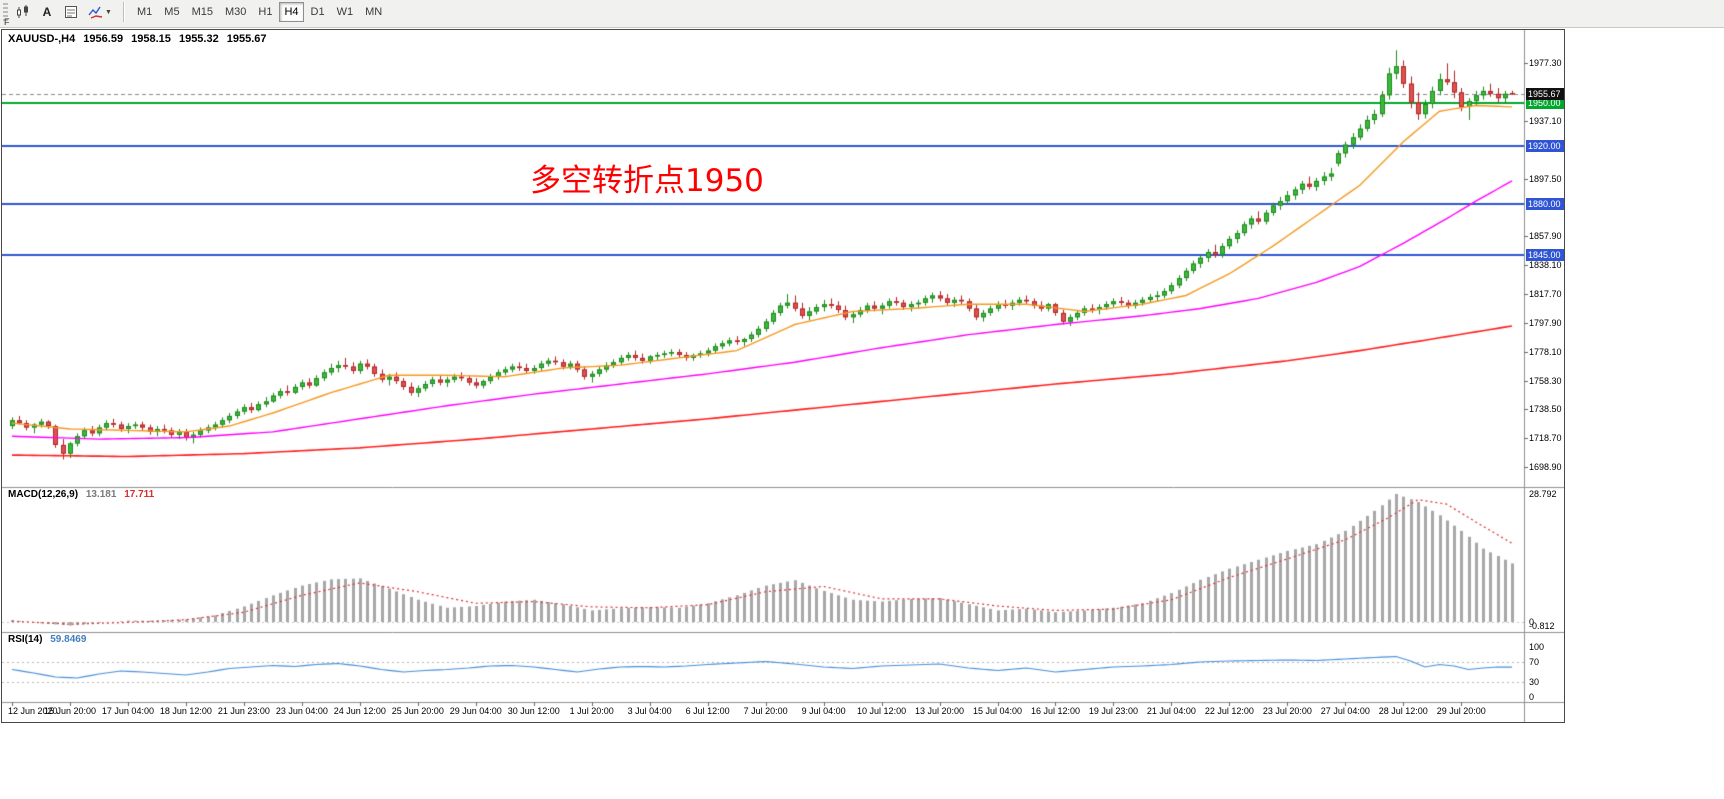  Describe the element at coordinates (5, 12) in the screenshot. I see `toolbar-grip` at that location.